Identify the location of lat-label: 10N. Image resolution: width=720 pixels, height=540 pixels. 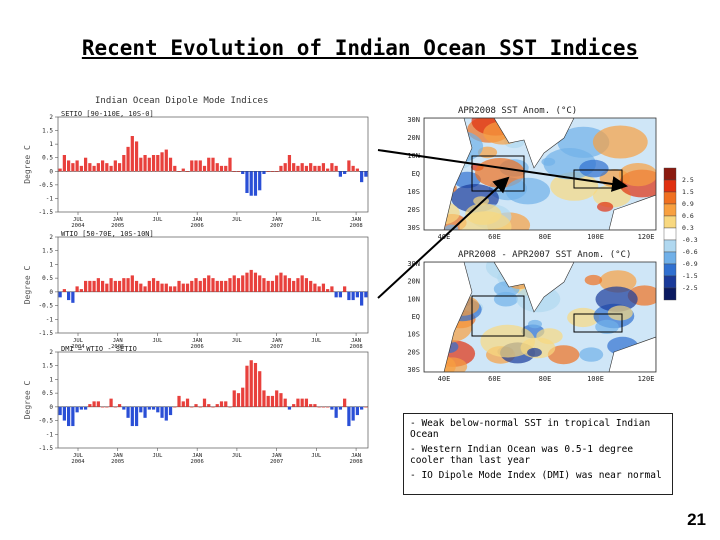
(413, 299).